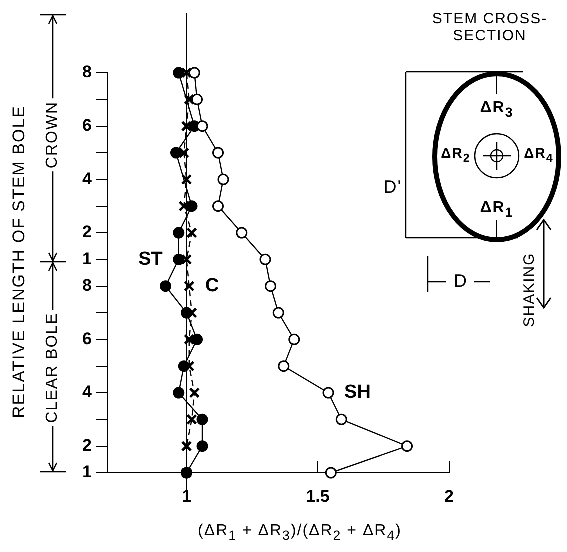 The height and width of the screenshot is (552, 567). What do you see at coordinates (53, 368) in the screenshot?
I see `text: CLEAR BOLE` at bounding box center [53, 368].